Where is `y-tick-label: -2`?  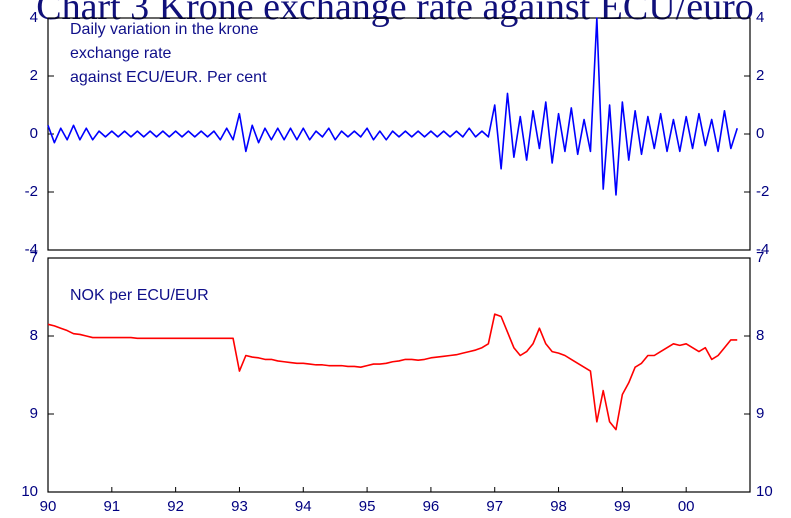
y-tick-label: -2 is located at coordinates (31, 191).